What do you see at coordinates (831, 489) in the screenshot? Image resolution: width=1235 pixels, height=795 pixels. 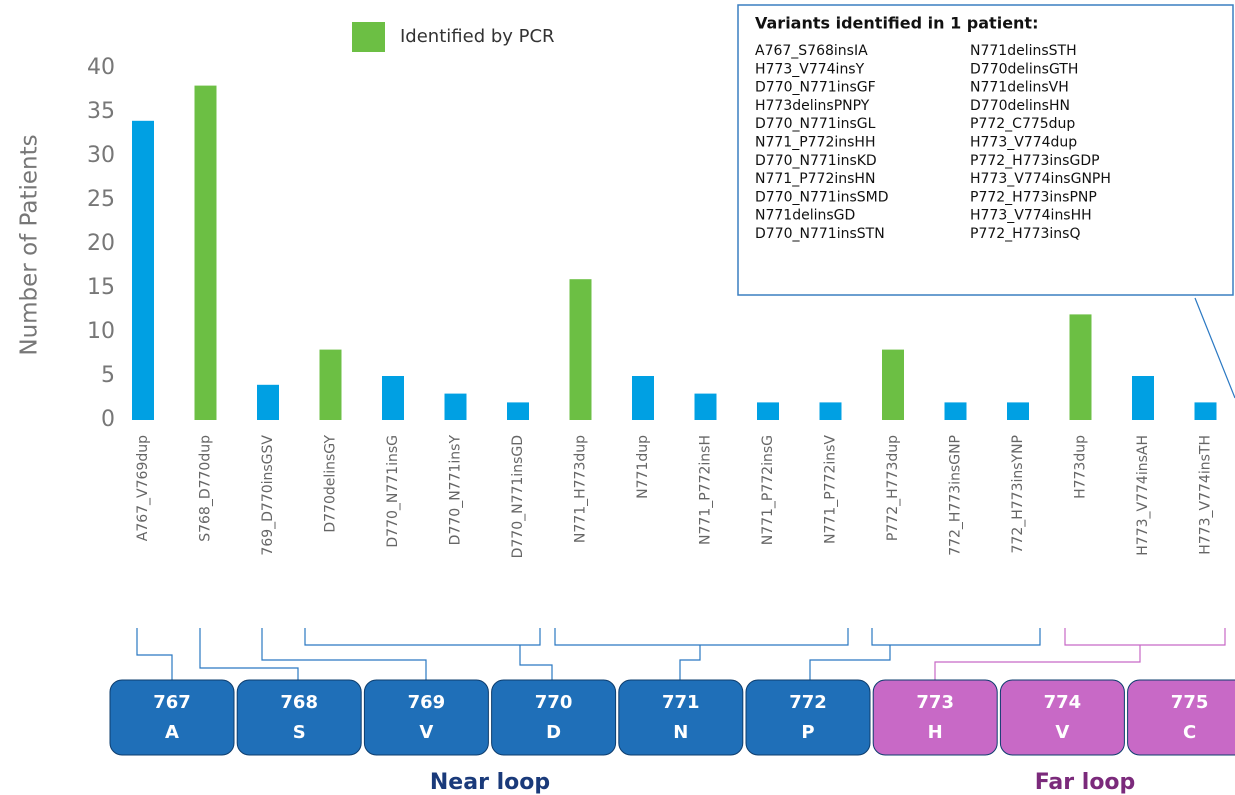 I see `x-tick-label: N771_P772insV` at bounding box center [831, 489].